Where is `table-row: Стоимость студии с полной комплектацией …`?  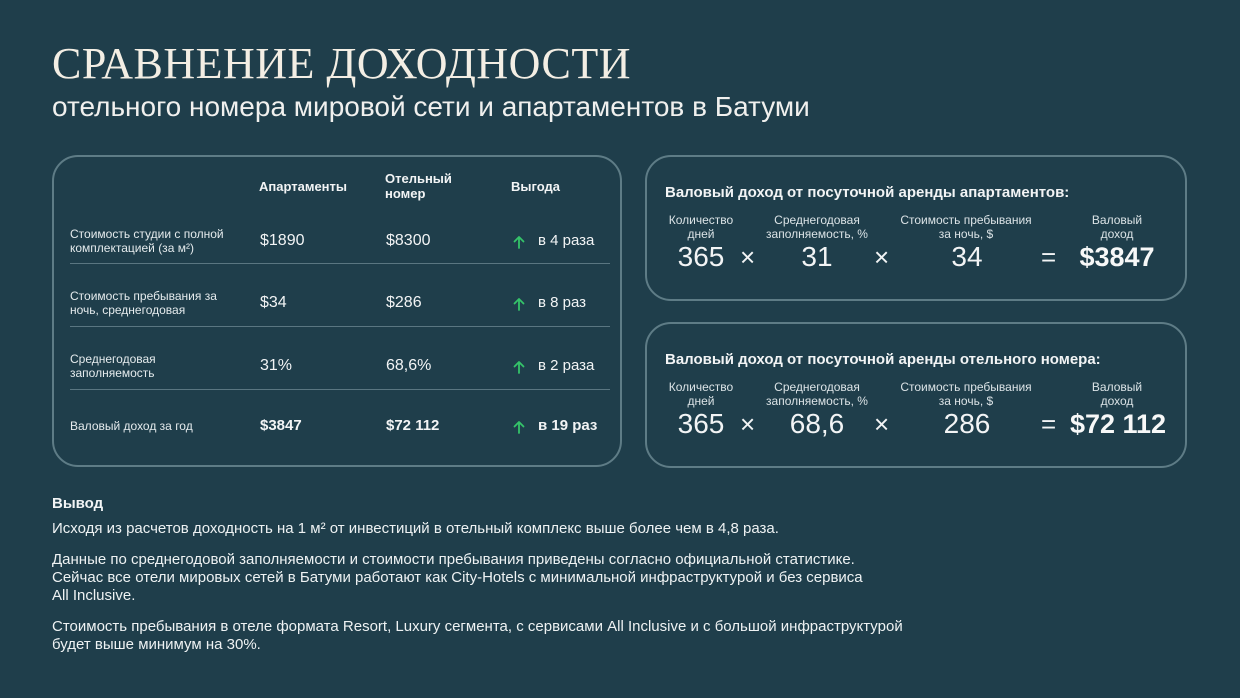
table-row: Стоимость студии с полной комплектацией … is located at coordinates (340, 241).